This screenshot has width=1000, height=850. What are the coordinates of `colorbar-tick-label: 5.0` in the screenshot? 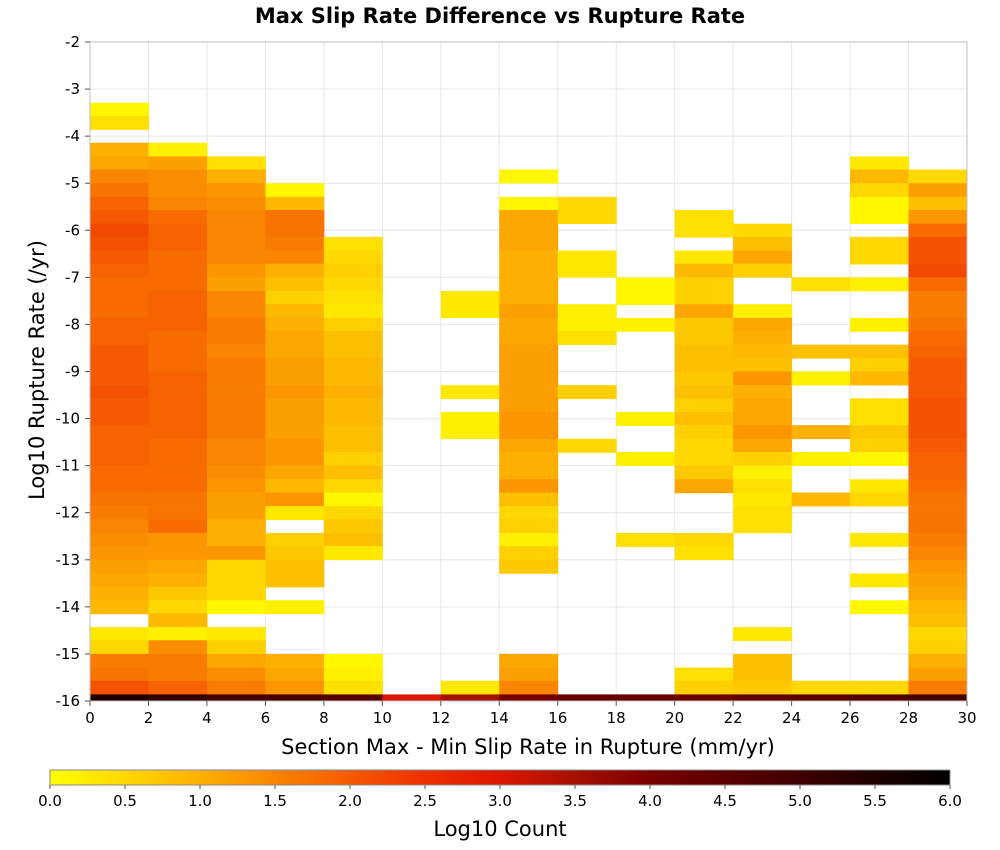 It's located at (800, 801).